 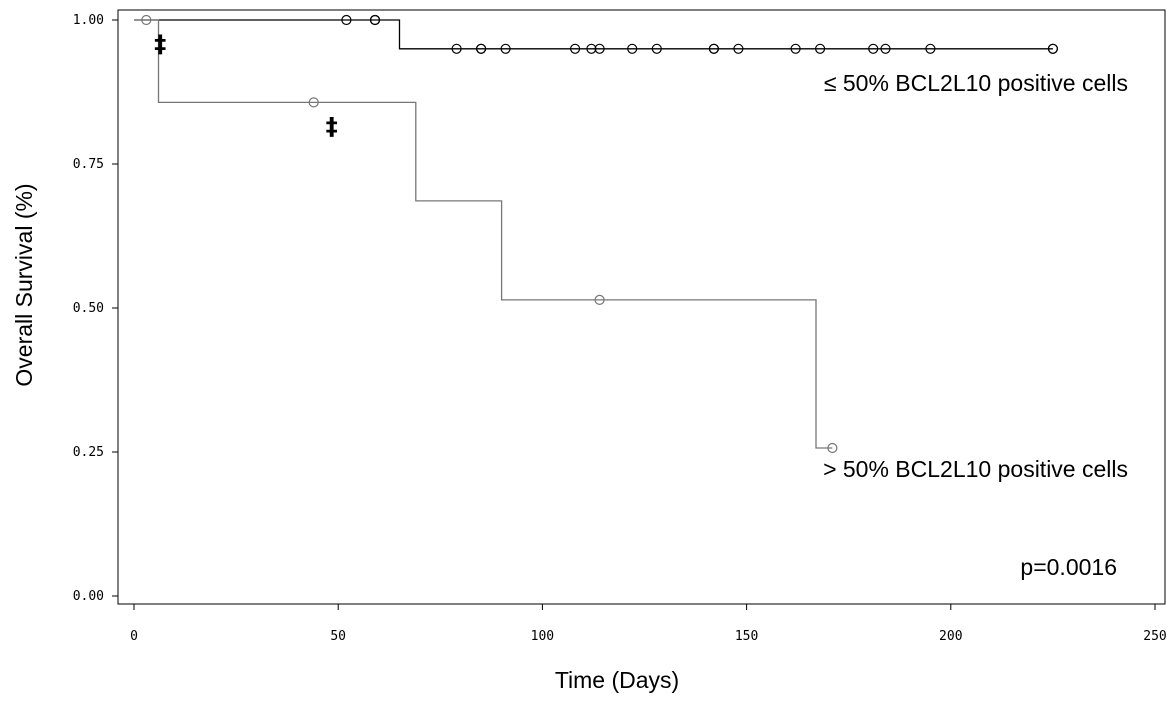 What do you see at coordinates (338, 636) in the screenshot?
I see `x-tick-label: 50` at bounding box center [338, 636].